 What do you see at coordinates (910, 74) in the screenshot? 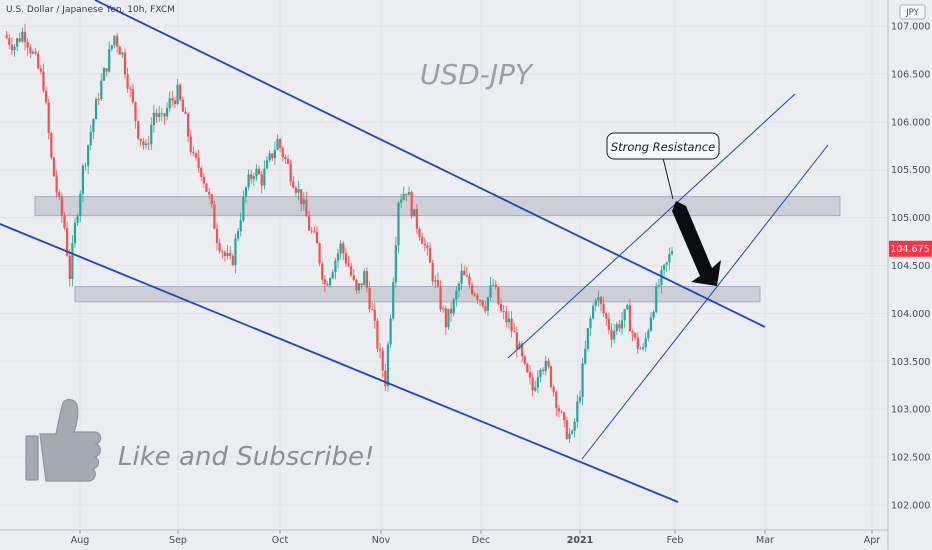
I see `price-tick-label: 106.500` at bounding box center [910, 74].